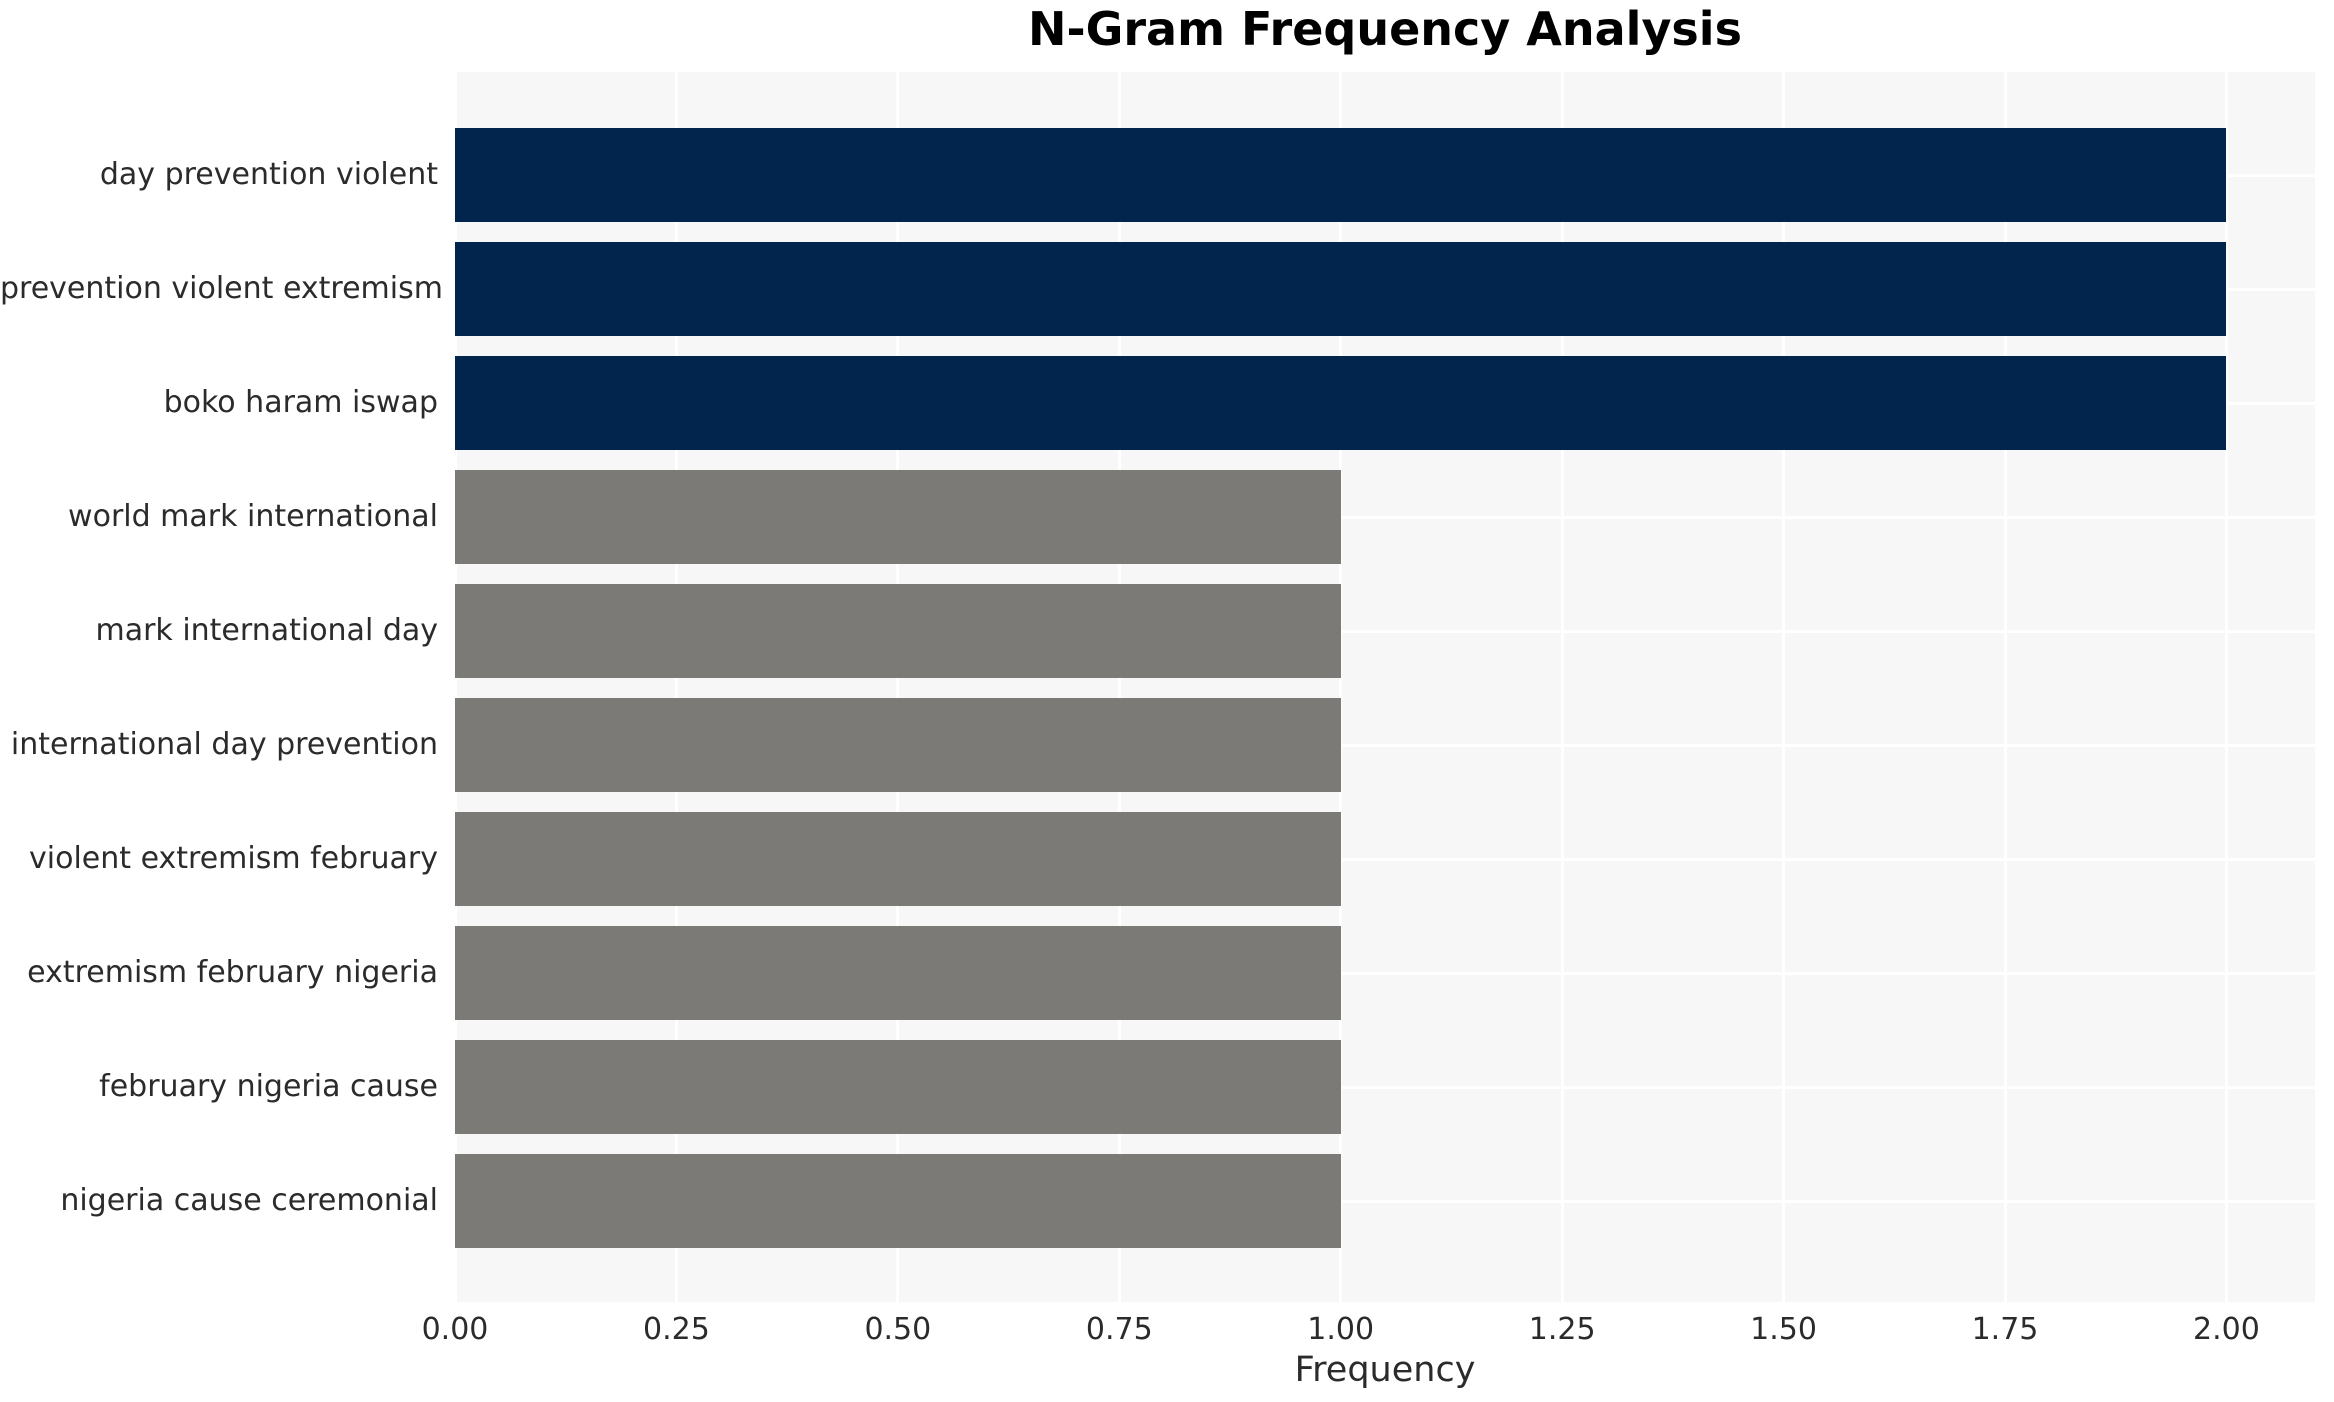 This screenshot has width=2334, height=1402. Describe the element at coordinates (455, 1329) in the screenshot. I see `x-tick-label: 0.00` at that location.